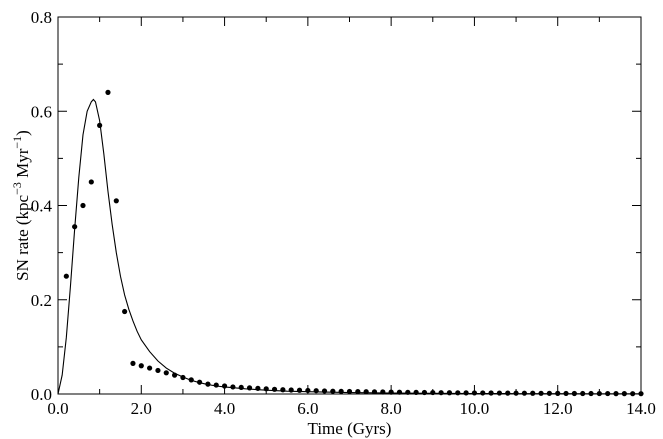 The height and width of the screenshot is (439, 663). I want to click on y-axis-title: SN rate (kpc−3 Myr−1), so click(21, 205).